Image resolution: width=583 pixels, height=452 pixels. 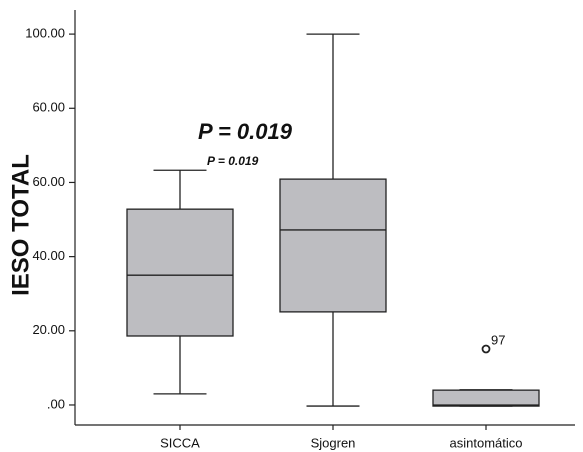 What do you see at coordinates (56, 403) in the screenshot?
I see `y-tick-label: .00` at bounding box center [56, 403].